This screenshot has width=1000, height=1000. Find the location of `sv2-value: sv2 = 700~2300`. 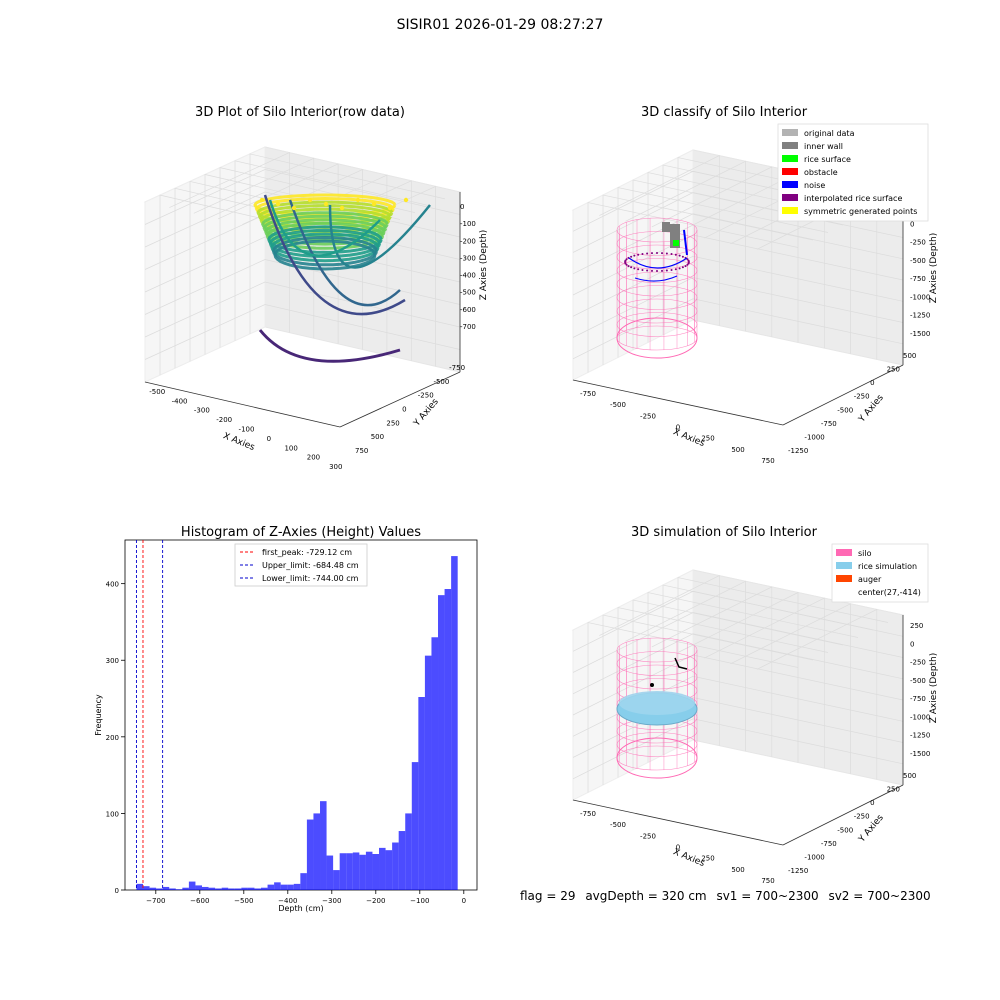

sv2-value: sv2 = 700~2300 is located at coordinates (879, 896).